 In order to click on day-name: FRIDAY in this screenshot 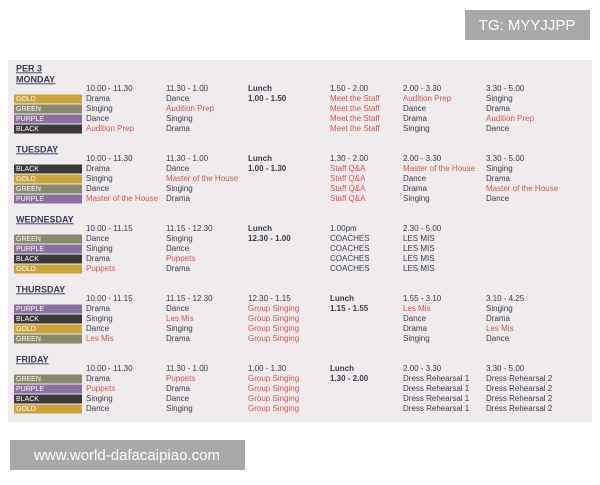, I will do `click(32, 359)`.